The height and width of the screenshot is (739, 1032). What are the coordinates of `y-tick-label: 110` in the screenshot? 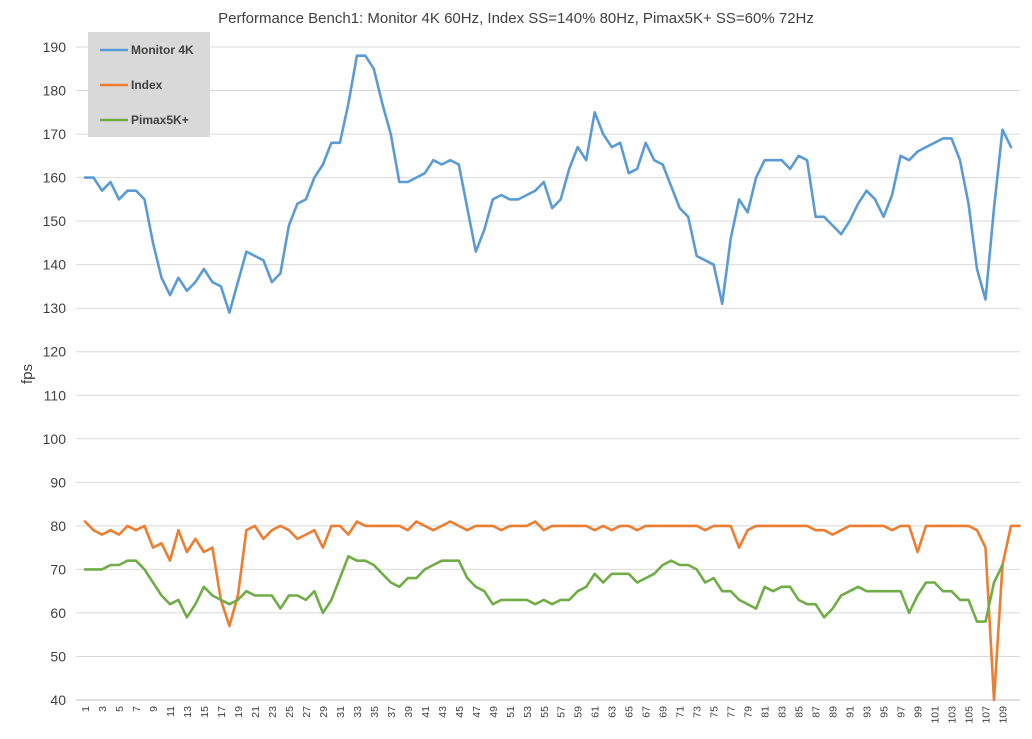 It's located at (55, 395).